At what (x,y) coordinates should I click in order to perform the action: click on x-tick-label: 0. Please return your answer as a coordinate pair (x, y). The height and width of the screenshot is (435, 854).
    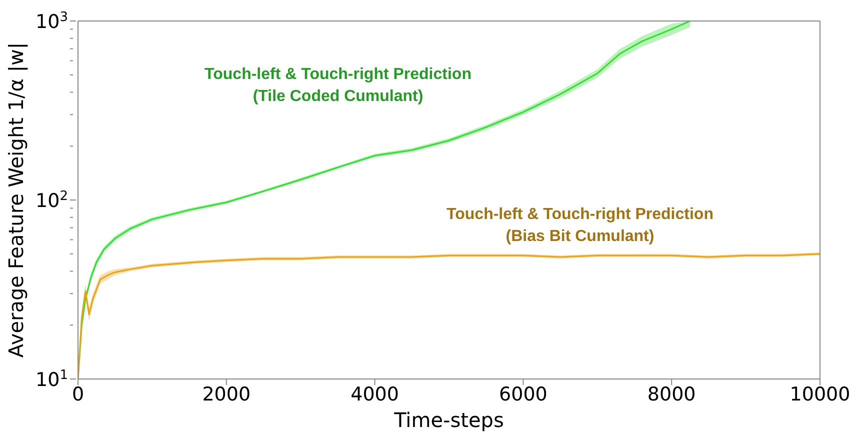
    Looking at the image, I should click on (78, 394).